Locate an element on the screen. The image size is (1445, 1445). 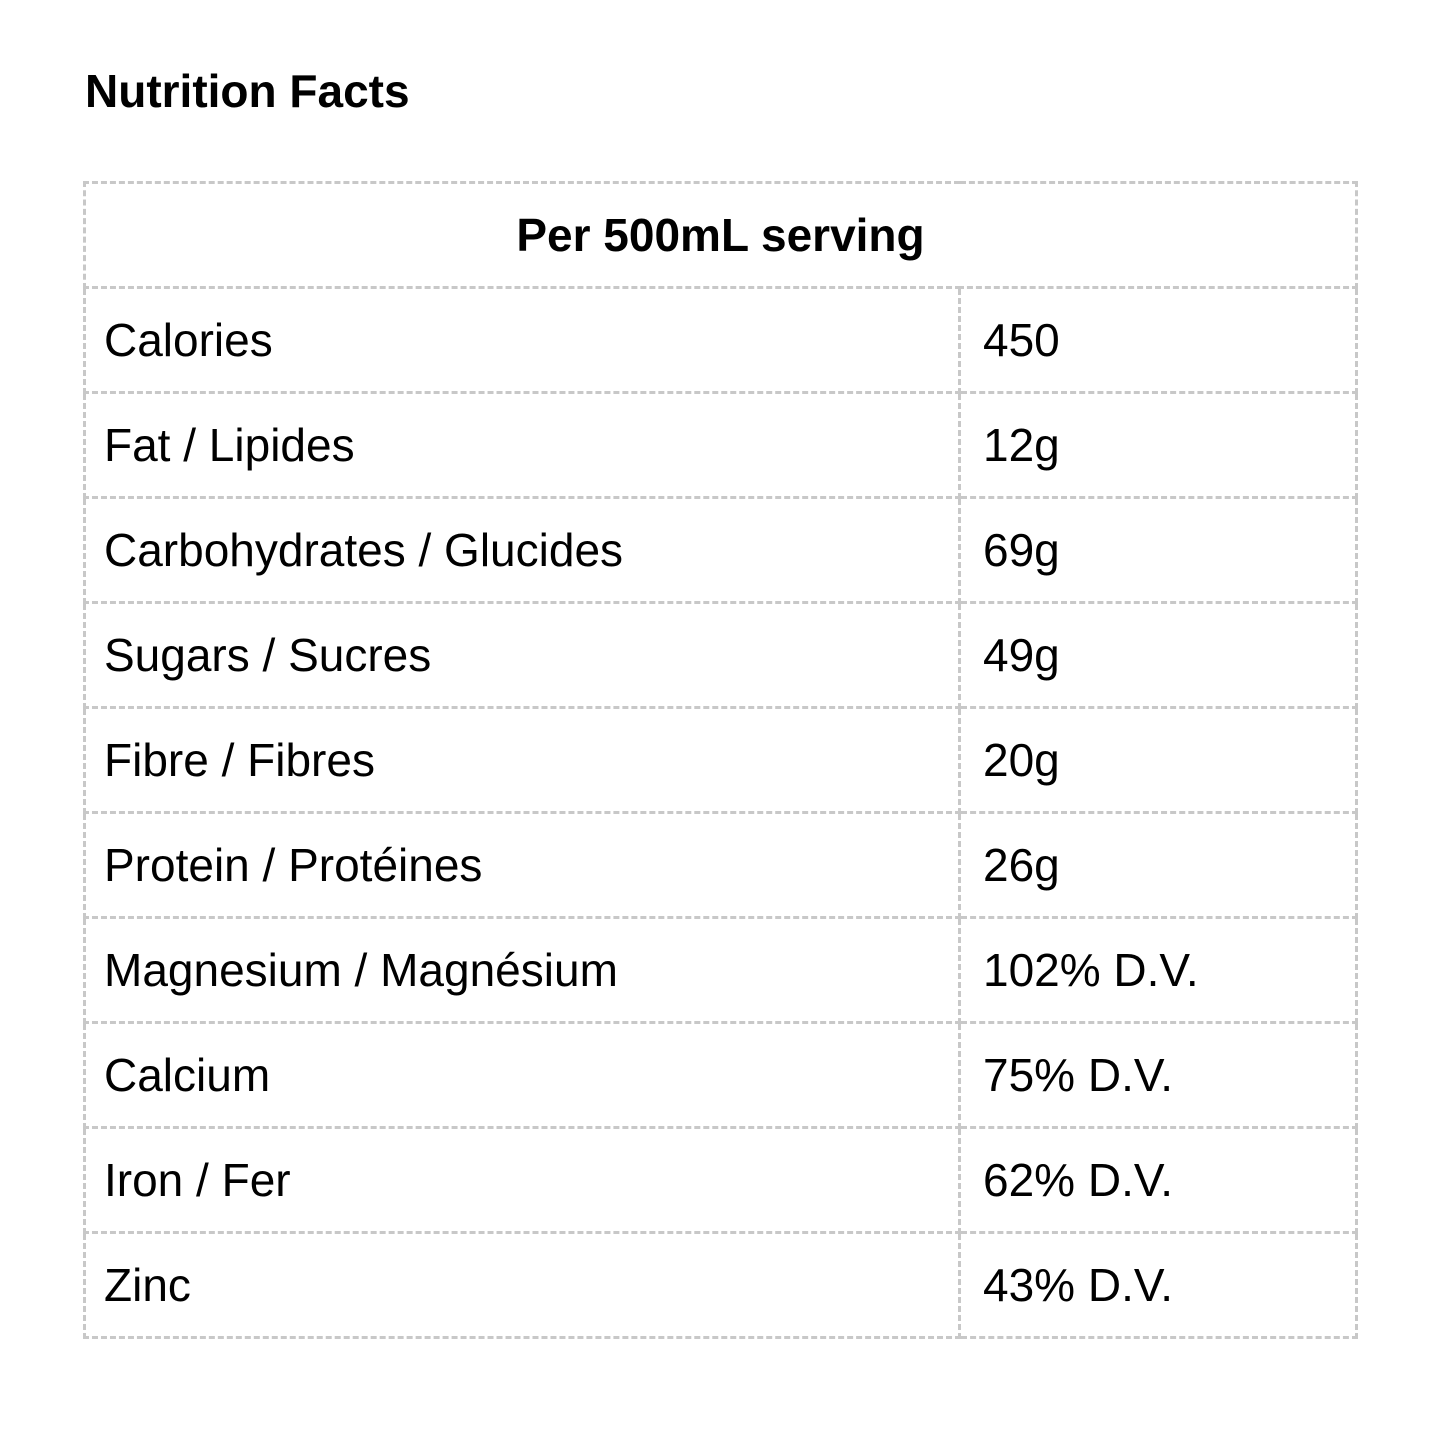
nutrient-value: 450 is located at coordinates (1158, 340).